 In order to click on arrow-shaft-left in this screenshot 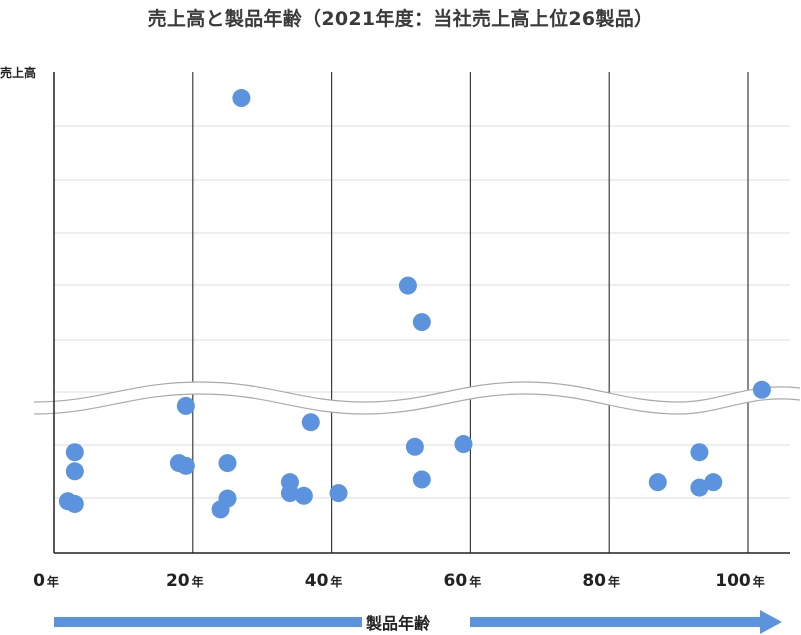, I will do `click(208, 622)`.